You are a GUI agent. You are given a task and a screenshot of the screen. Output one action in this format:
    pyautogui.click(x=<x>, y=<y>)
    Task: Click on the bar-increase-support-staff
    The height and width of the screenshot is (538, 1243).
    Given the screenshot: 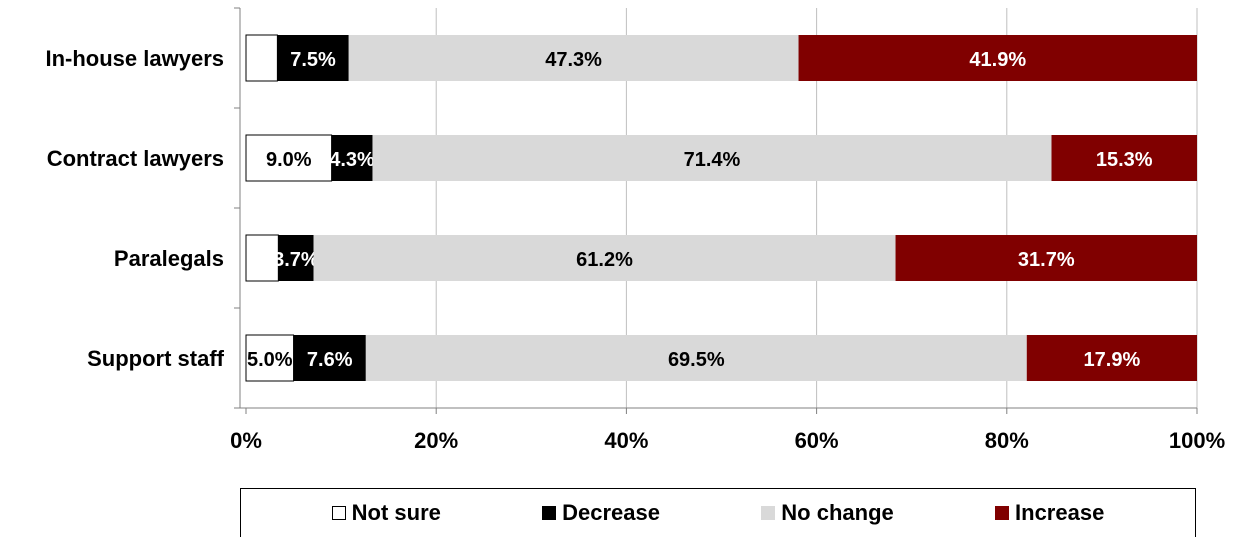 What is the action you would take?
    pyautogui.click(x=1111, y=358)
    